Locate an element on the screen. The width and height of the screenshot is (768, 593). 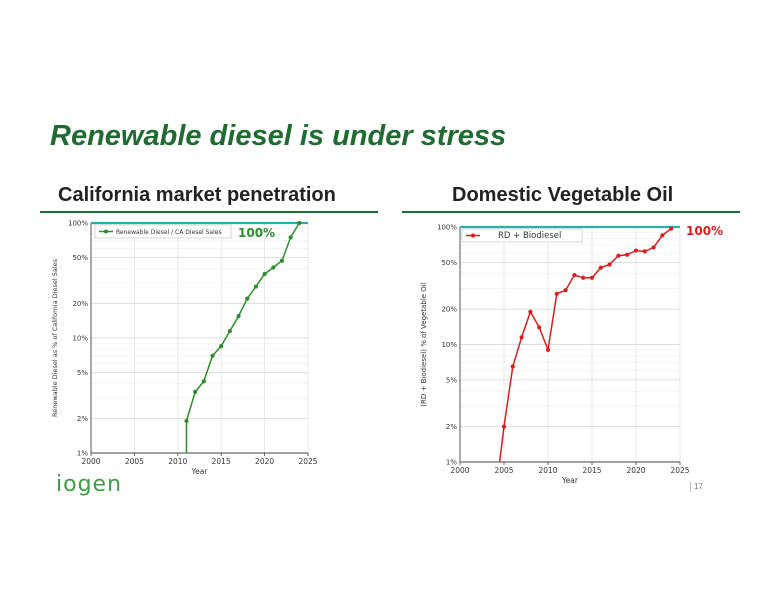
y-axis-label: (RD + Biodiesel) % of Vegetable Oil is located at coordinates (424, 344).